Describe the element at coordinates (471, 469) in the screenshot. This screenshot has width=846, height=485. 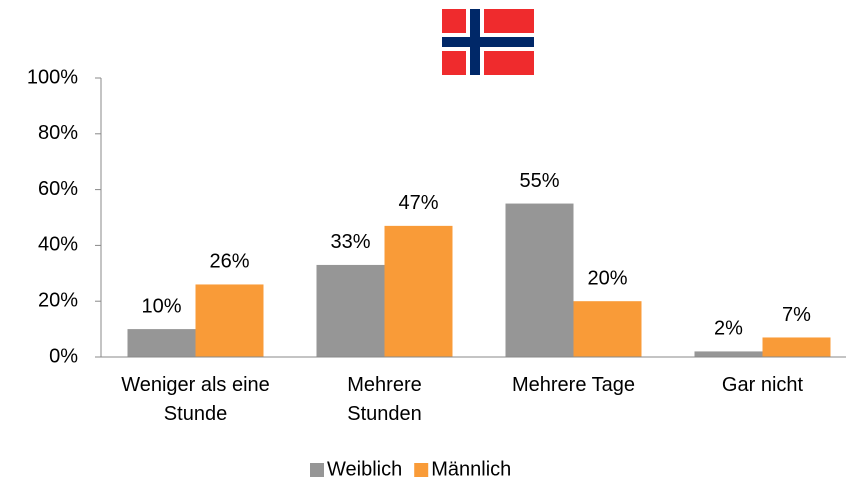
I see `legend-label: Männlich` at that location.